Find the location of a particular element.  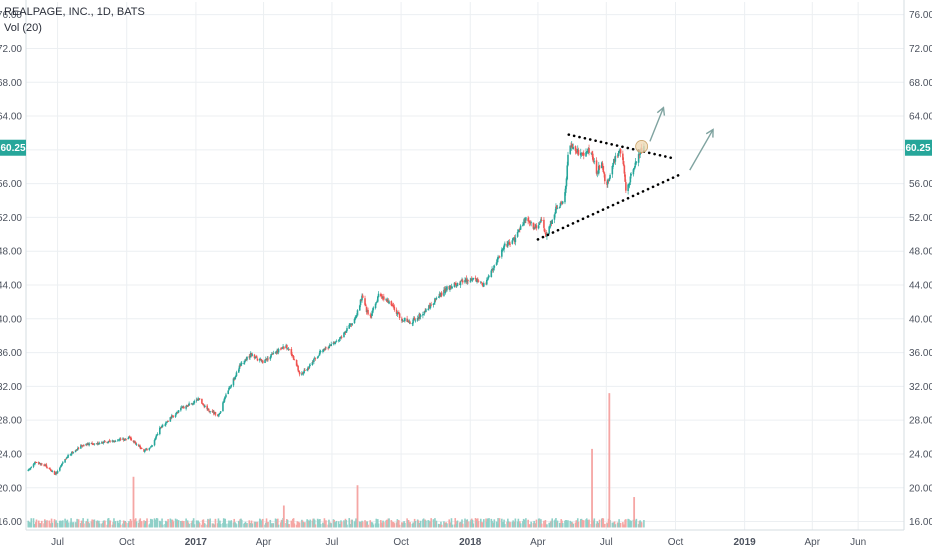

y-tick-label-left: 68.00 is located at coordinates (11, 83).